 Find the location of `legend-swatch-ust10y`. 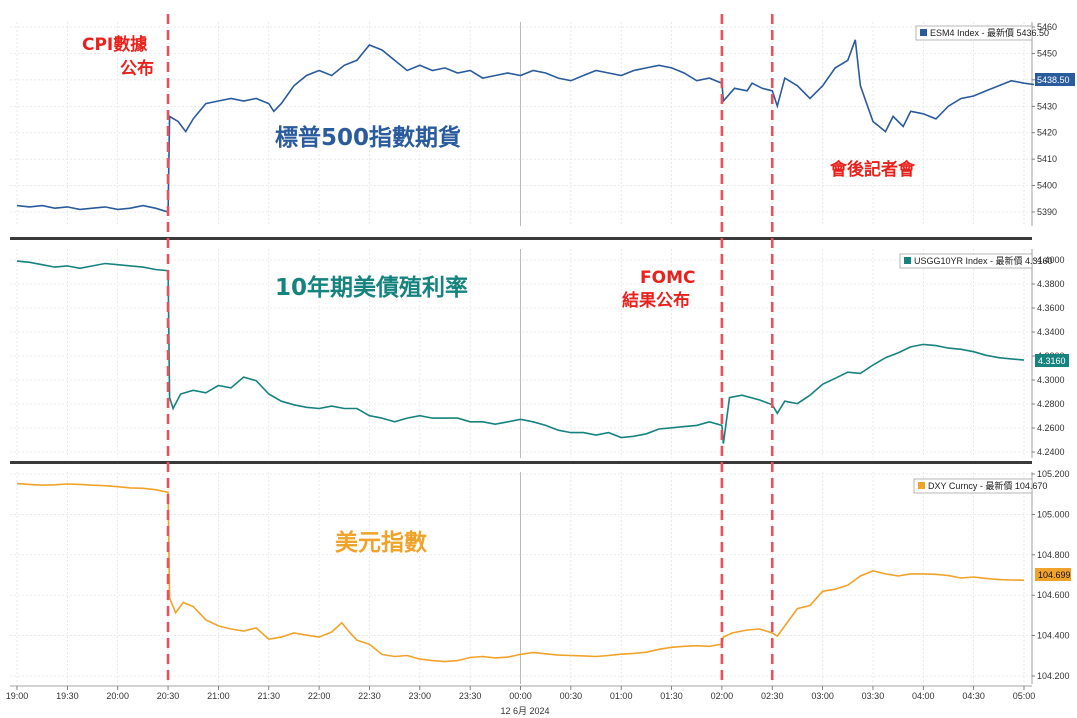

legend-swatch-ust10y is located at coordinates (907, 260).